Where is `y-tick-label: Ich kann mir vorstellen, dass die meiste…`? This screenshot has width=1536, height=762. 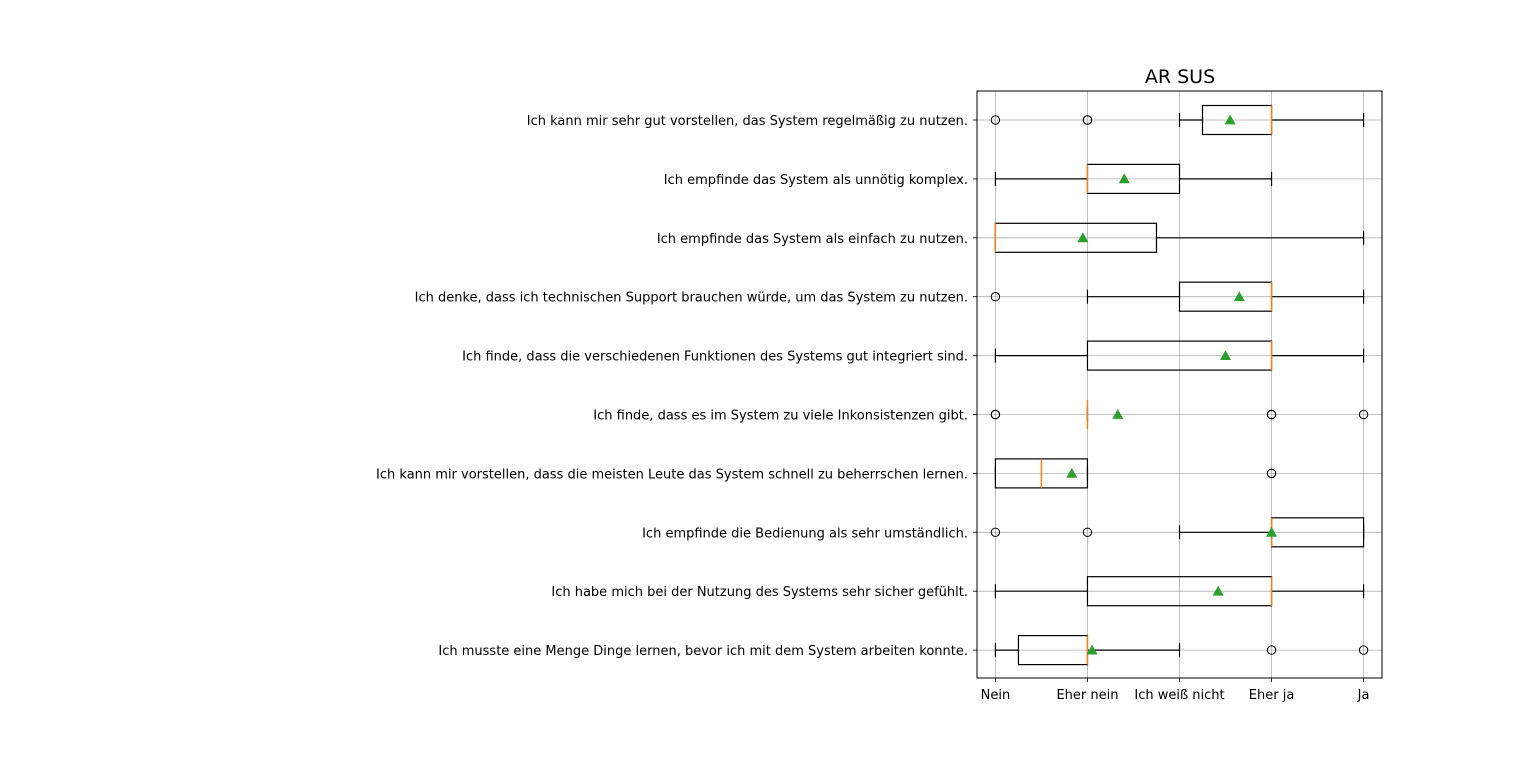
y-tick-label: Ich kann mir vorstellen, dass die meiste… is located at coordinates (672, 474).